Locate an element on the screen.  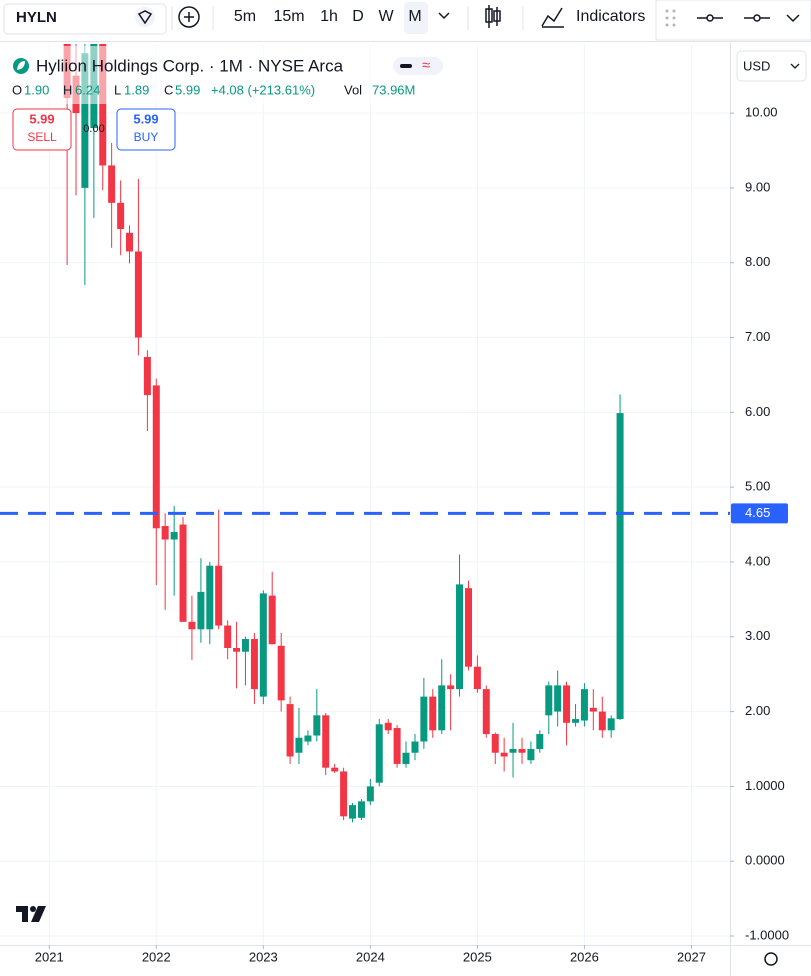
symbol-box is located at coordinates (85, 19).